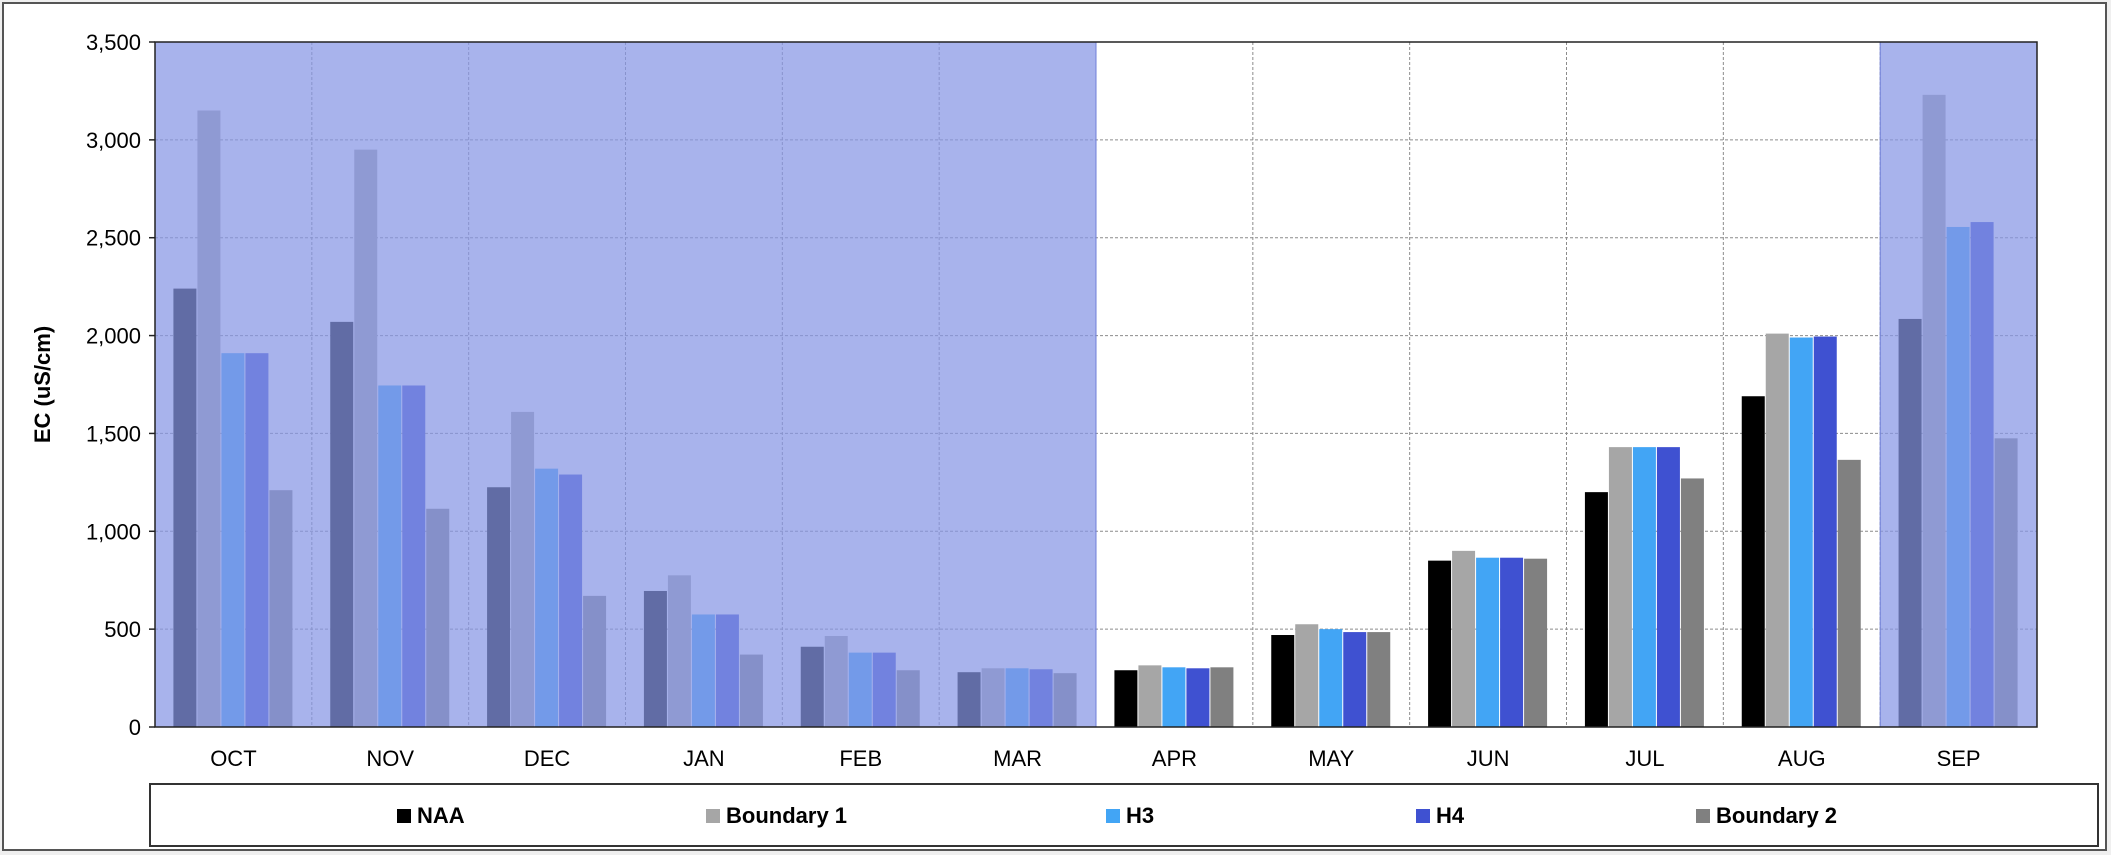 The height and width of the screenshot is (855, 2111). What do you see at coordinates (113, 238) in the screenshot?
I see `y-tick-label: 2,500` at bounding box center [113, 238].